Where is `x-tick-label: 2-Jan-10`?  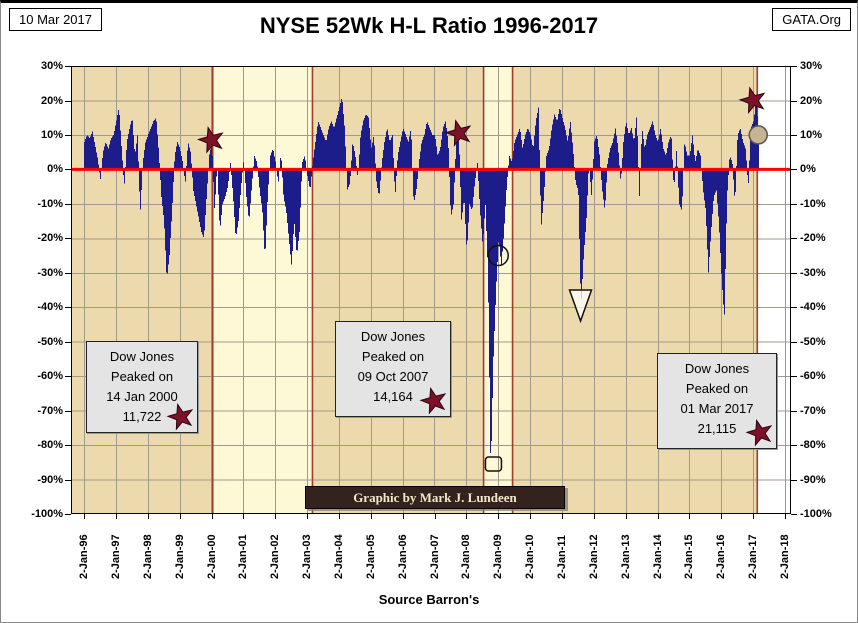 x-tick-label: 2-Jan-10 is located at coordinates (530, 556).